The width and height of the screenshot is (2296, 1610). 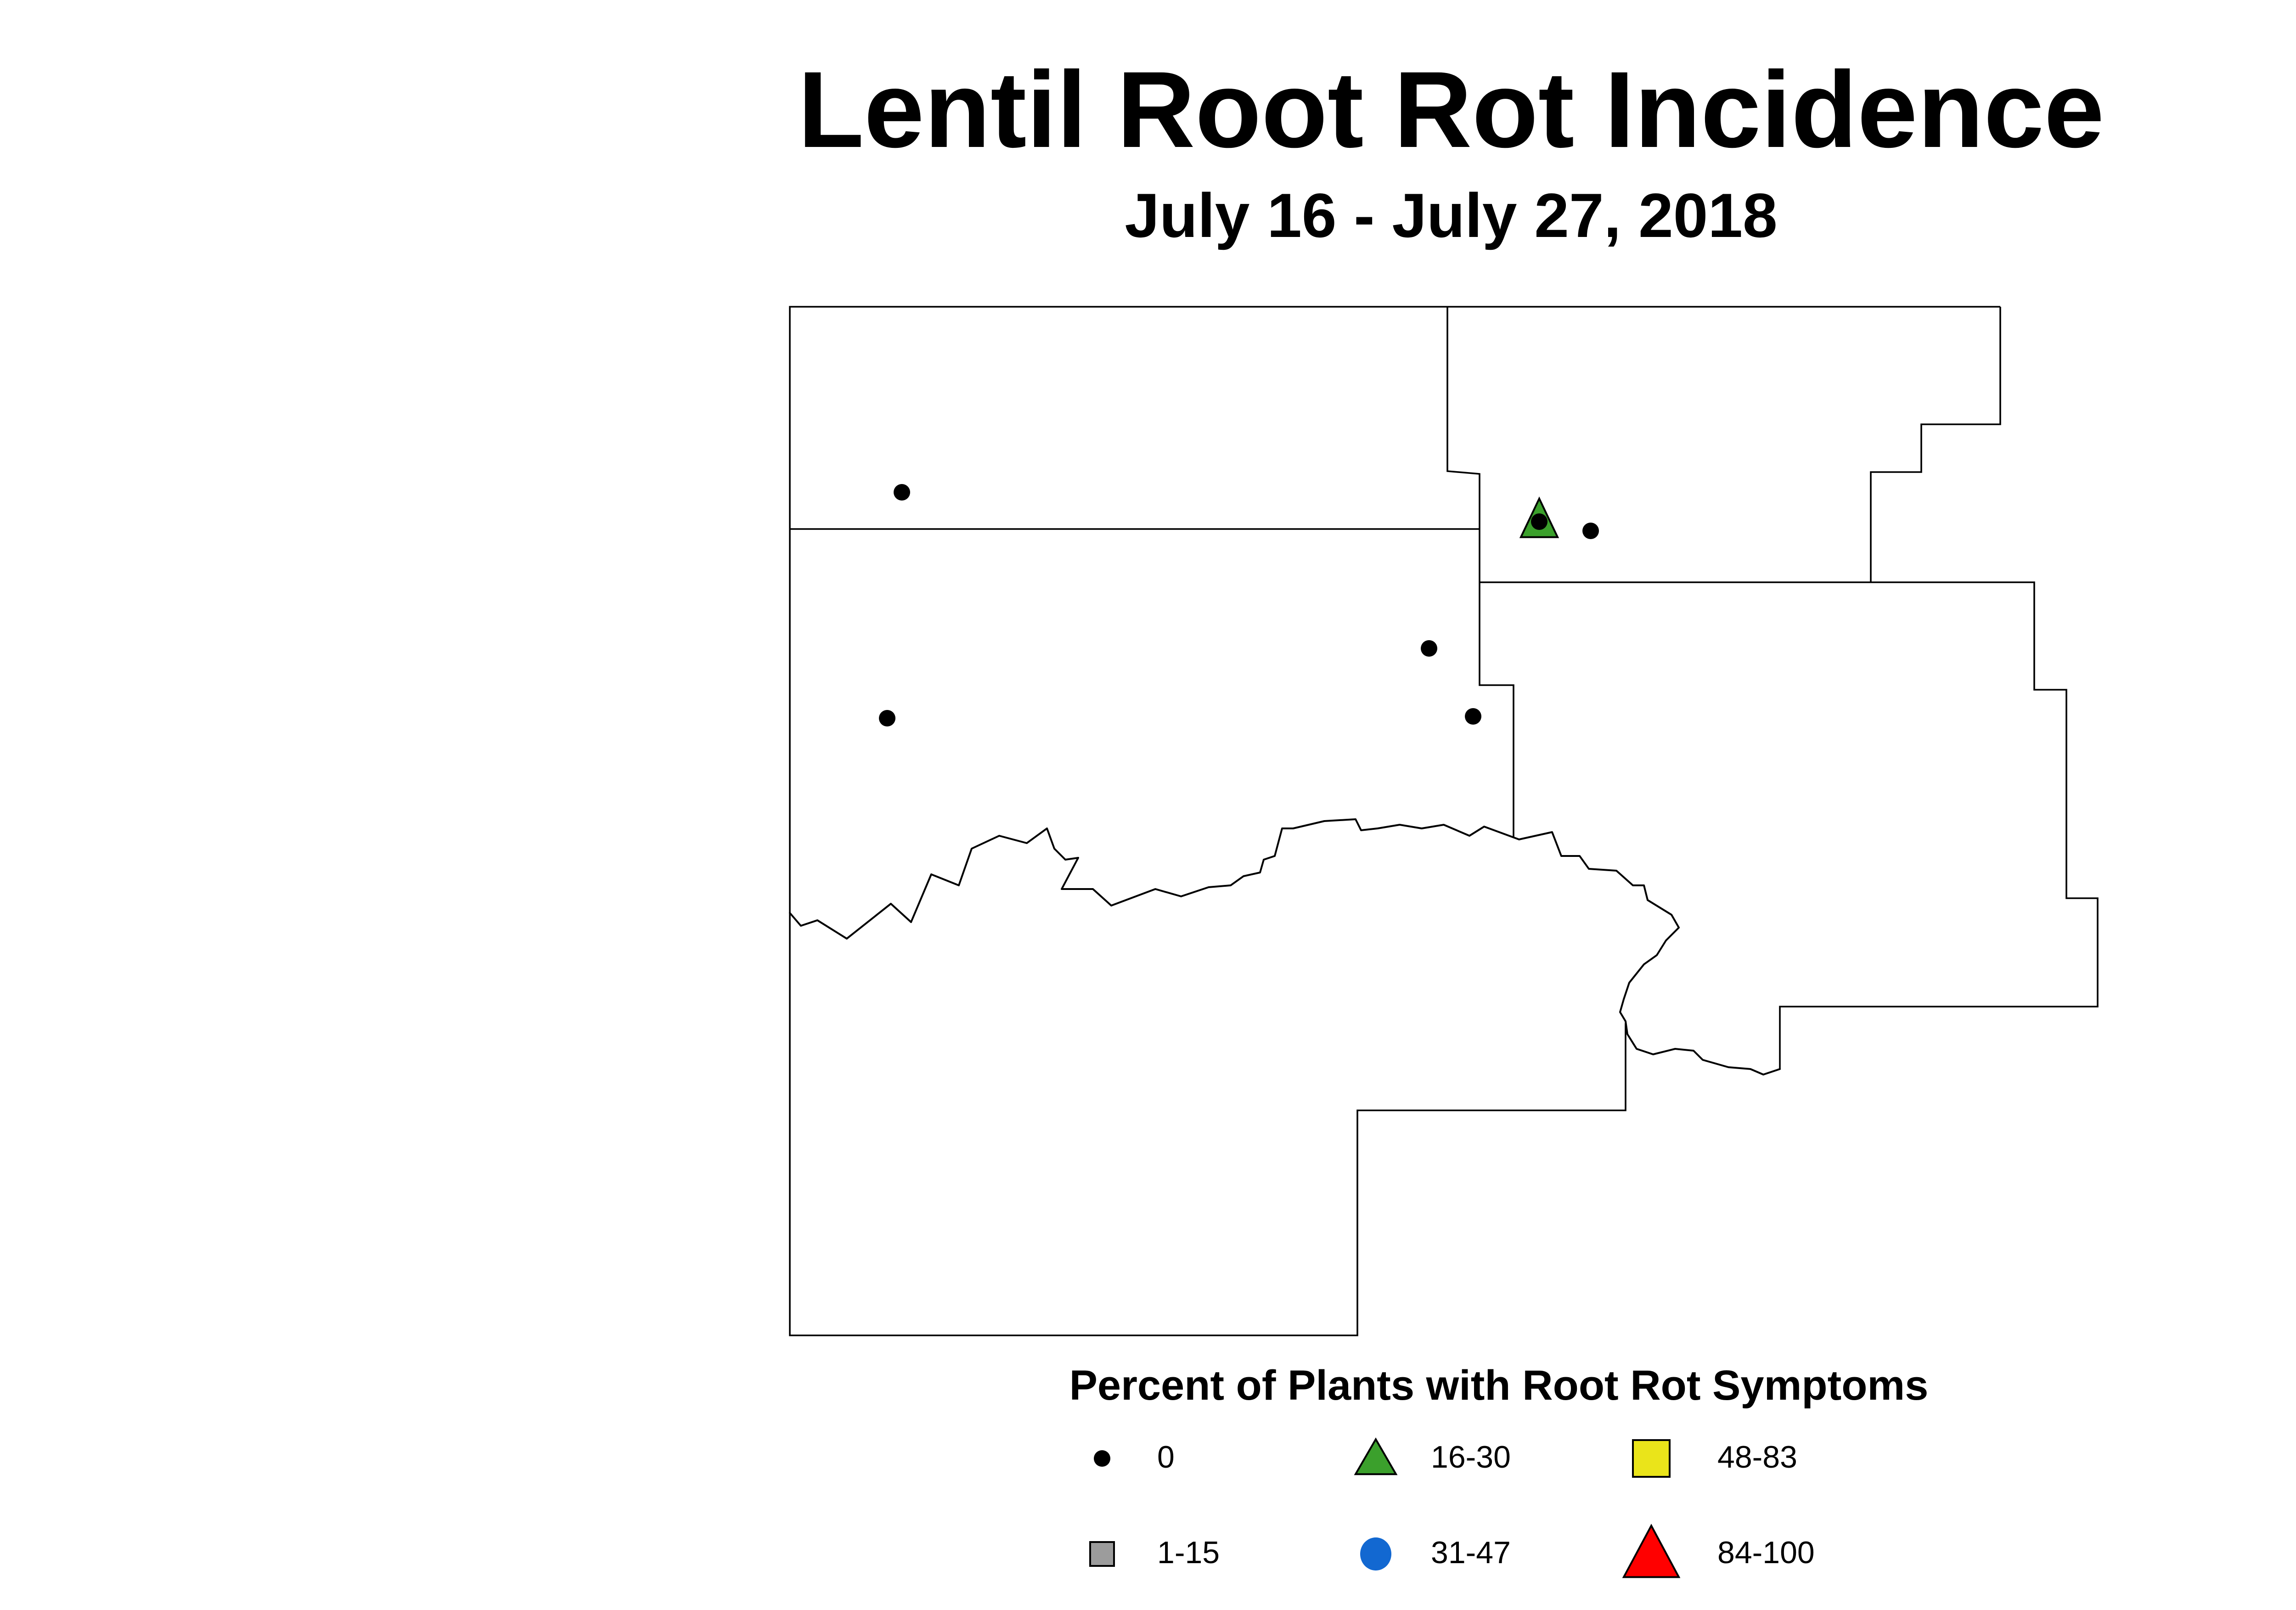 I want to click on legend-label: 1-15, so click(x=1188, y=1554).